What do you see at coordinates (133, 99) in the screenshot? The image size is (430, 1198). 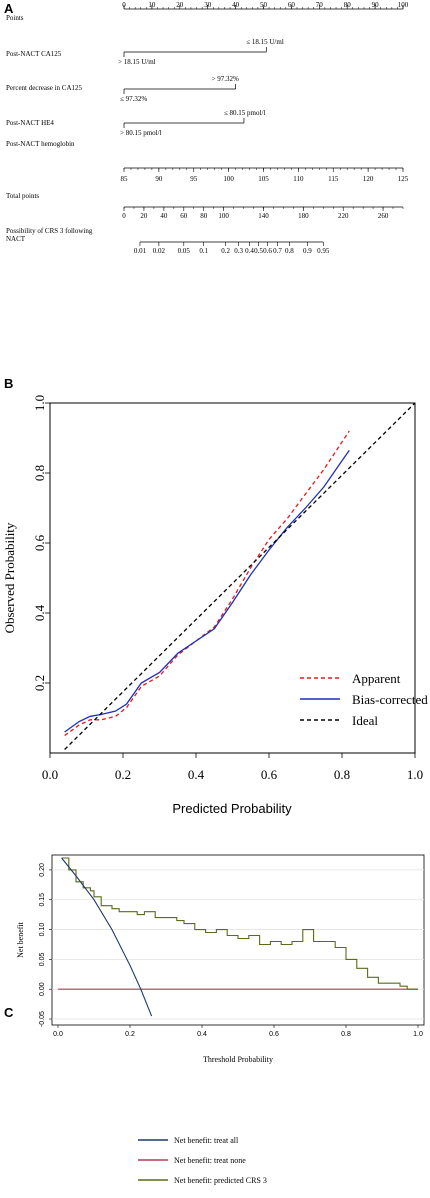 I see `nomogram-level-label: ≤ 97.32%` at bounding box center [133, 99].